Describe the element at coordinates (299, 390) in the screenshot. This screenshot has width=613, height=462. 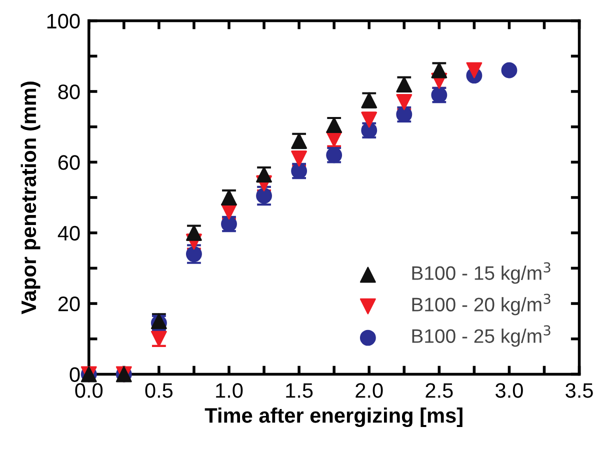
I see `x-tick-label: 1.5` at that location.